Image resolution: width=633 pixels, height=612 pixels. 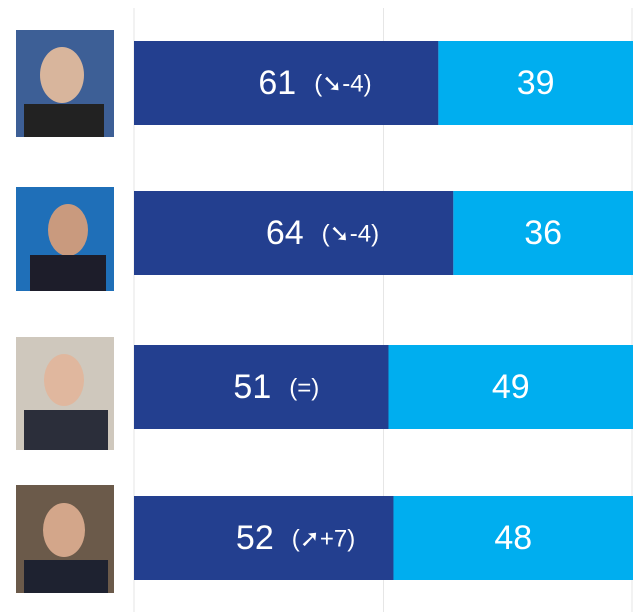 What do you see at coordinates (277, 83) in the screenshot?
I see `value-label: 61` at bounding box center [277, 83].